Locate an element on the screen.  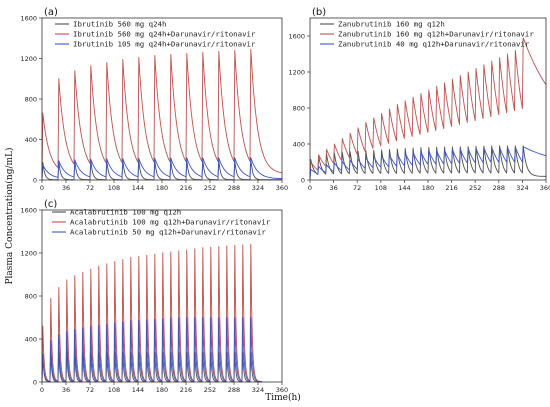
panel-label: (a) is located at coordinates (51, 12).